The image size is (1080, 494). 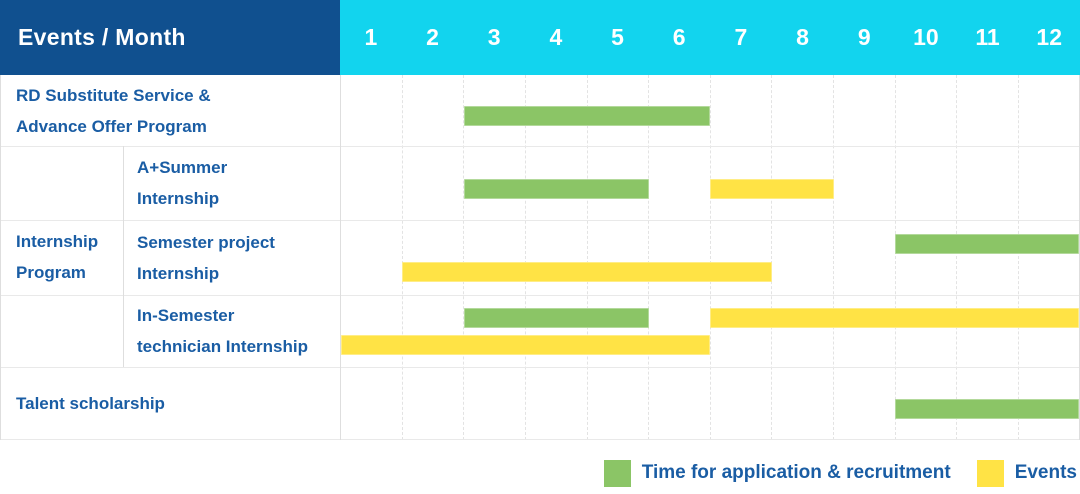 I want to click on month-header-3: 3, so click(x=494, y=37).